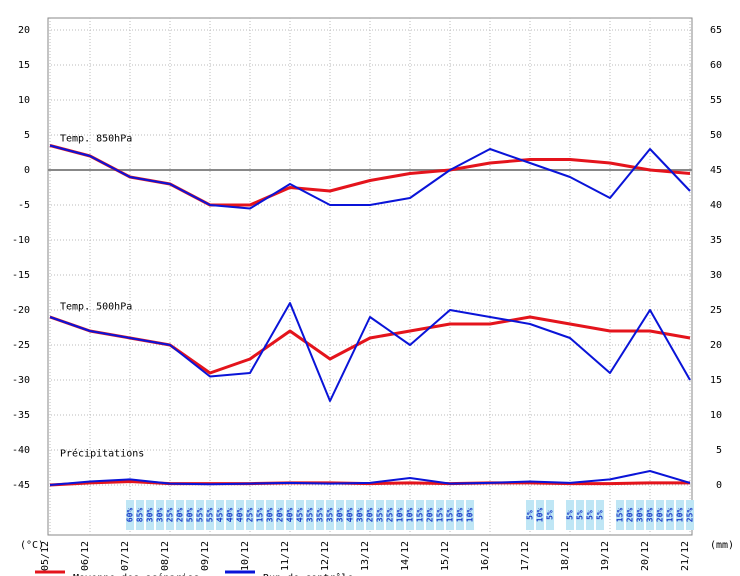 Image resolution: width=740 pixels, height=576 pixels. Describe the element at coordinates (325, 556) in the screenshot. I see `x-tick-label: 12/12` at that location.